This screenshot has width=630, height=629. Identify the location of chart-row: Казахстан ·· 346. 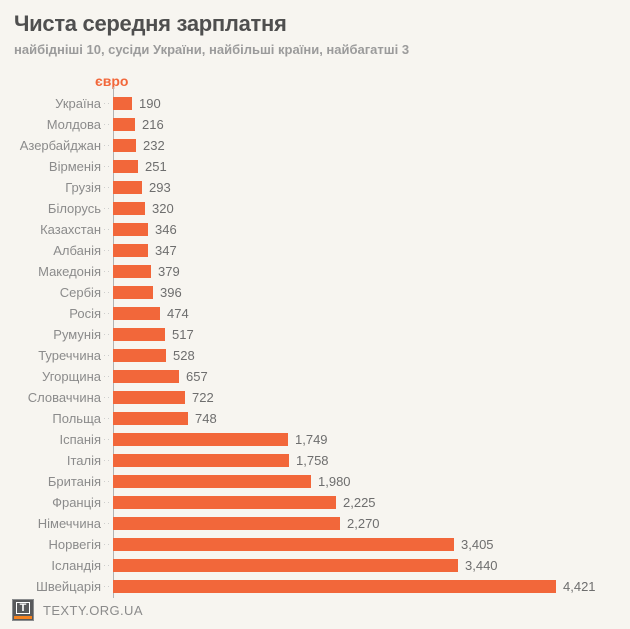
(315, 229).